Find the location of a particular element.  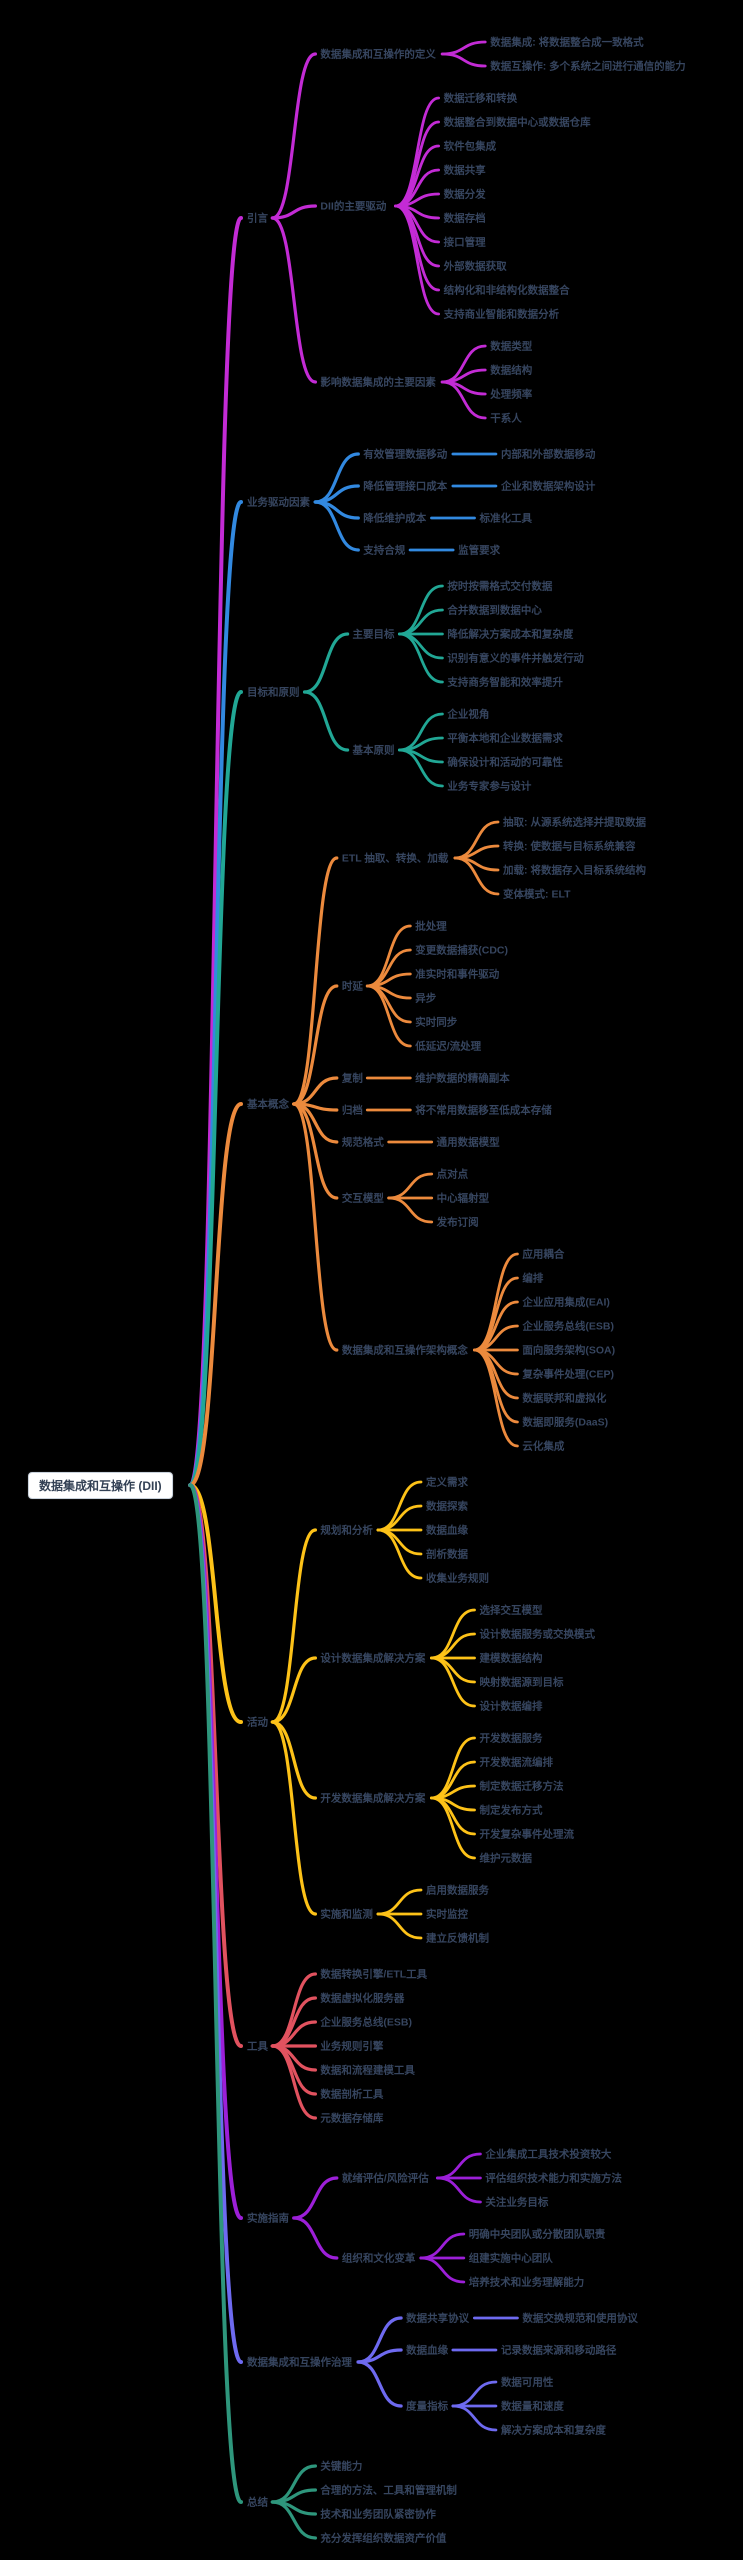

topic-node: 制定发布方式 is located at coordinates (511, 1810).